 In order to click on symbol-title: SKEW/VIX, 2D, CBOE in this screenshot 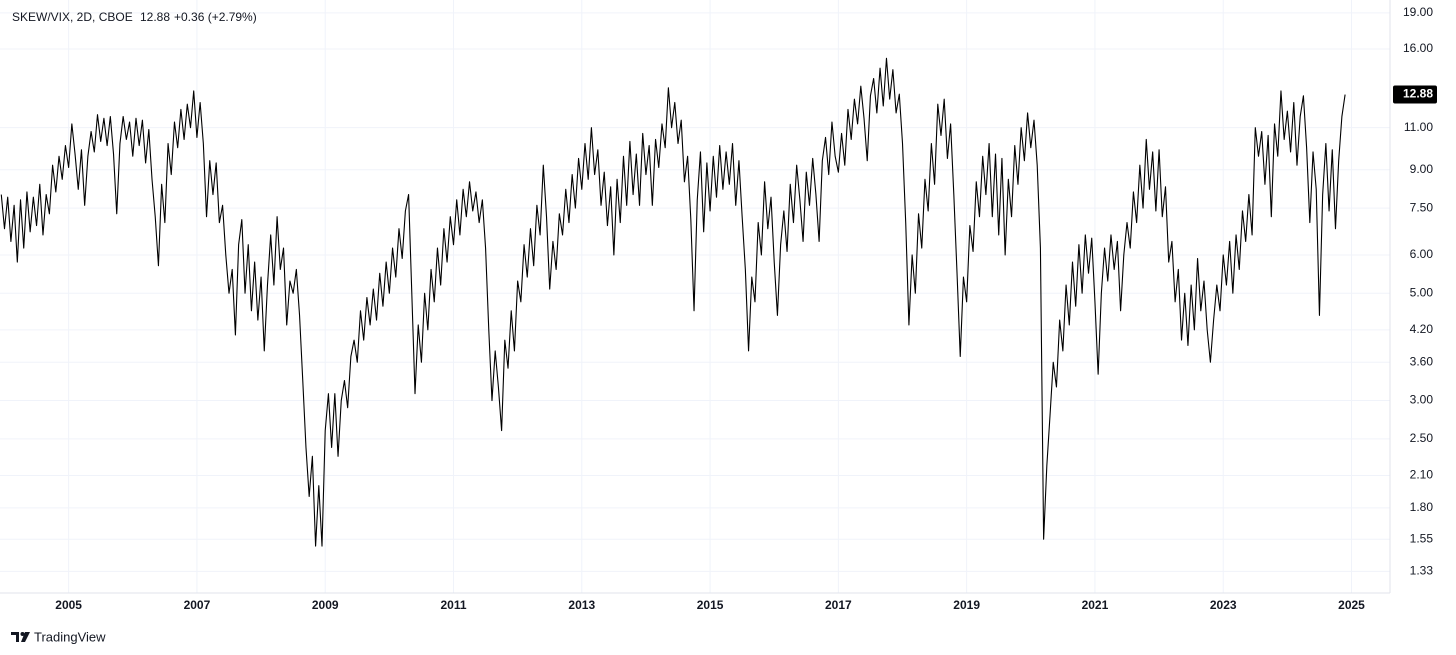, I will do `click(72, 17)`.